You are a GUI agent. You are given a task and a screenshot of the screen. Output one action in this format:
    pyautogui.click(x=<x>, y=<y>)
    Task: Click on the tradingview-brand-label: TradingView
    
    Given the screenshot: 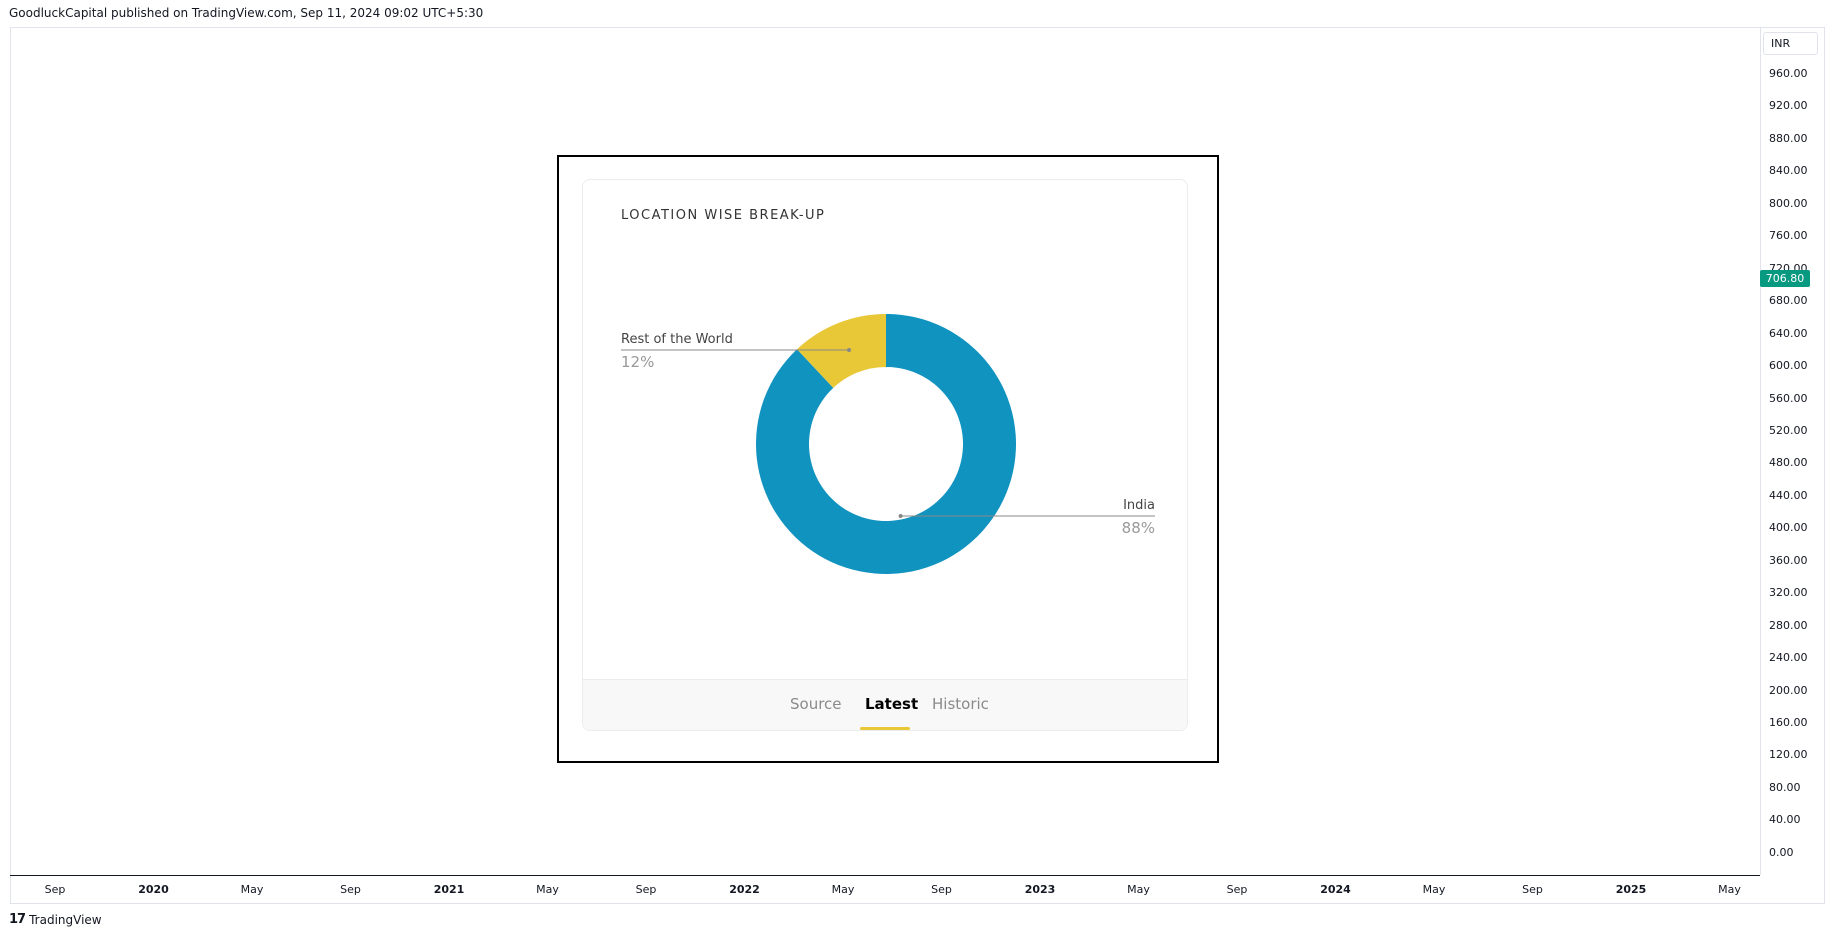 What is the action you would take?
    pyautogui.click(x=65, y=919)
    